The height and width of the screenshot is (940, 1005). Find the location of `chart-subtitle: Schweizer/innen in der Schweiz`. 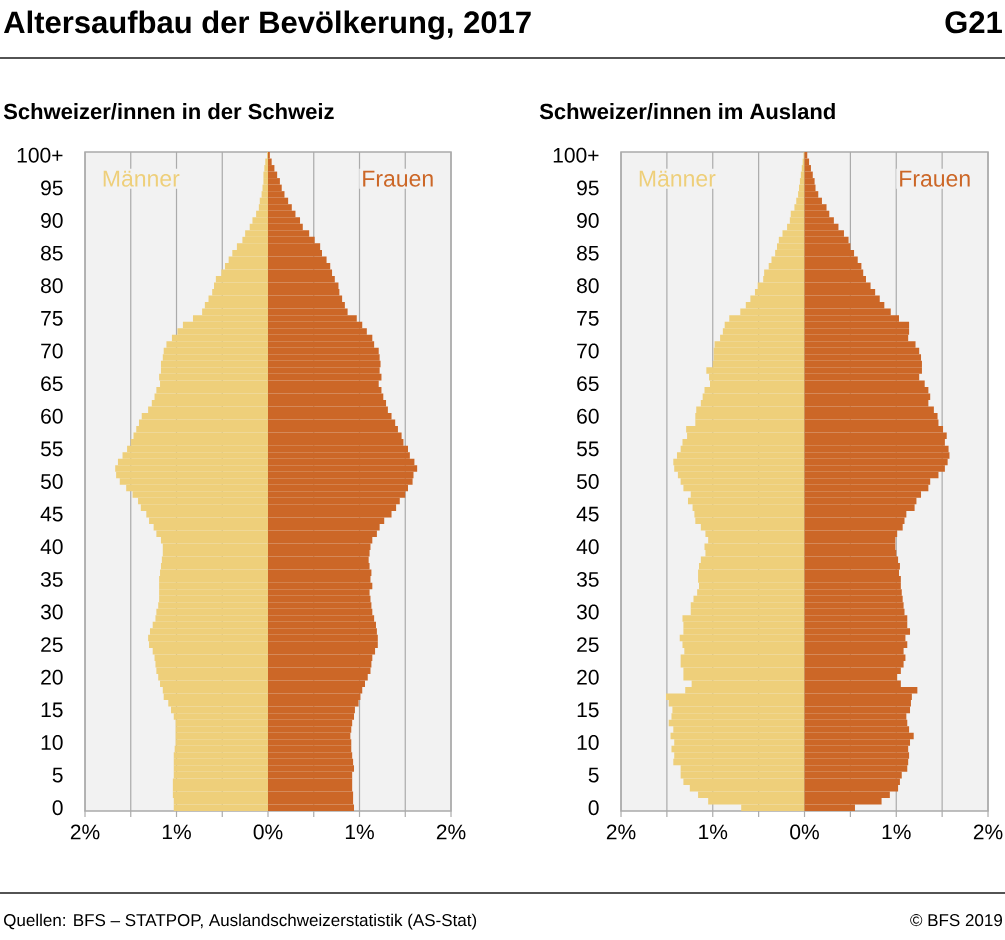

chart-subtitle: Schweizer/innen in der Schweiz is located at coordinates (168, 111).